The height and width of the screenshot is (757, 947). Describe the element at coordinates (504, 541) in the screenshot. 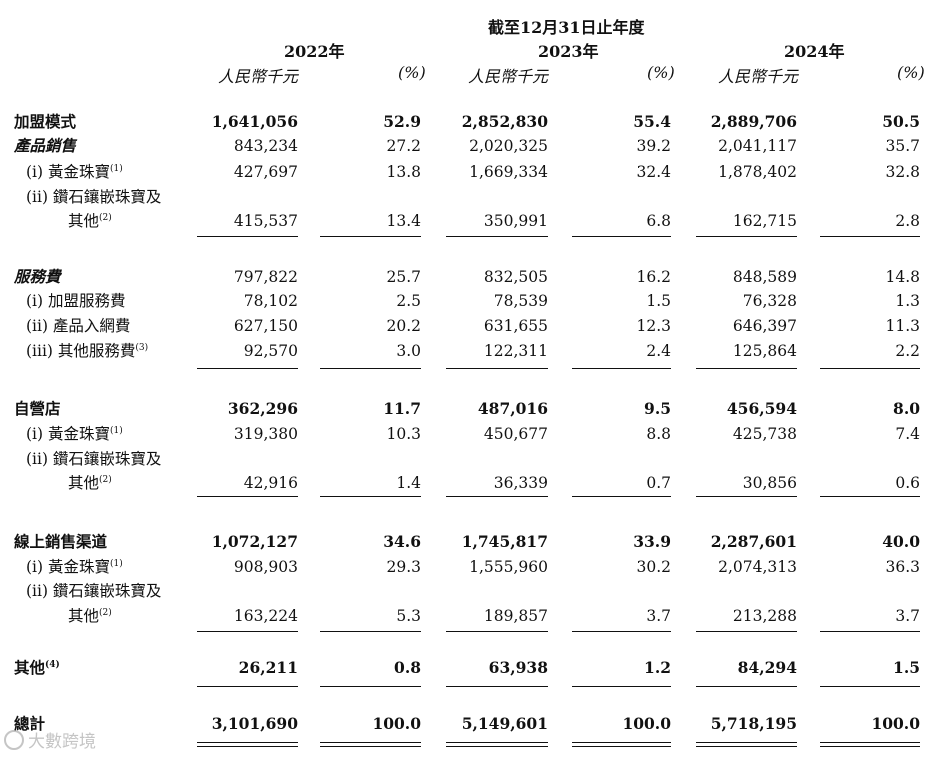

I see `amount-cell: 1,745,817` at that location.